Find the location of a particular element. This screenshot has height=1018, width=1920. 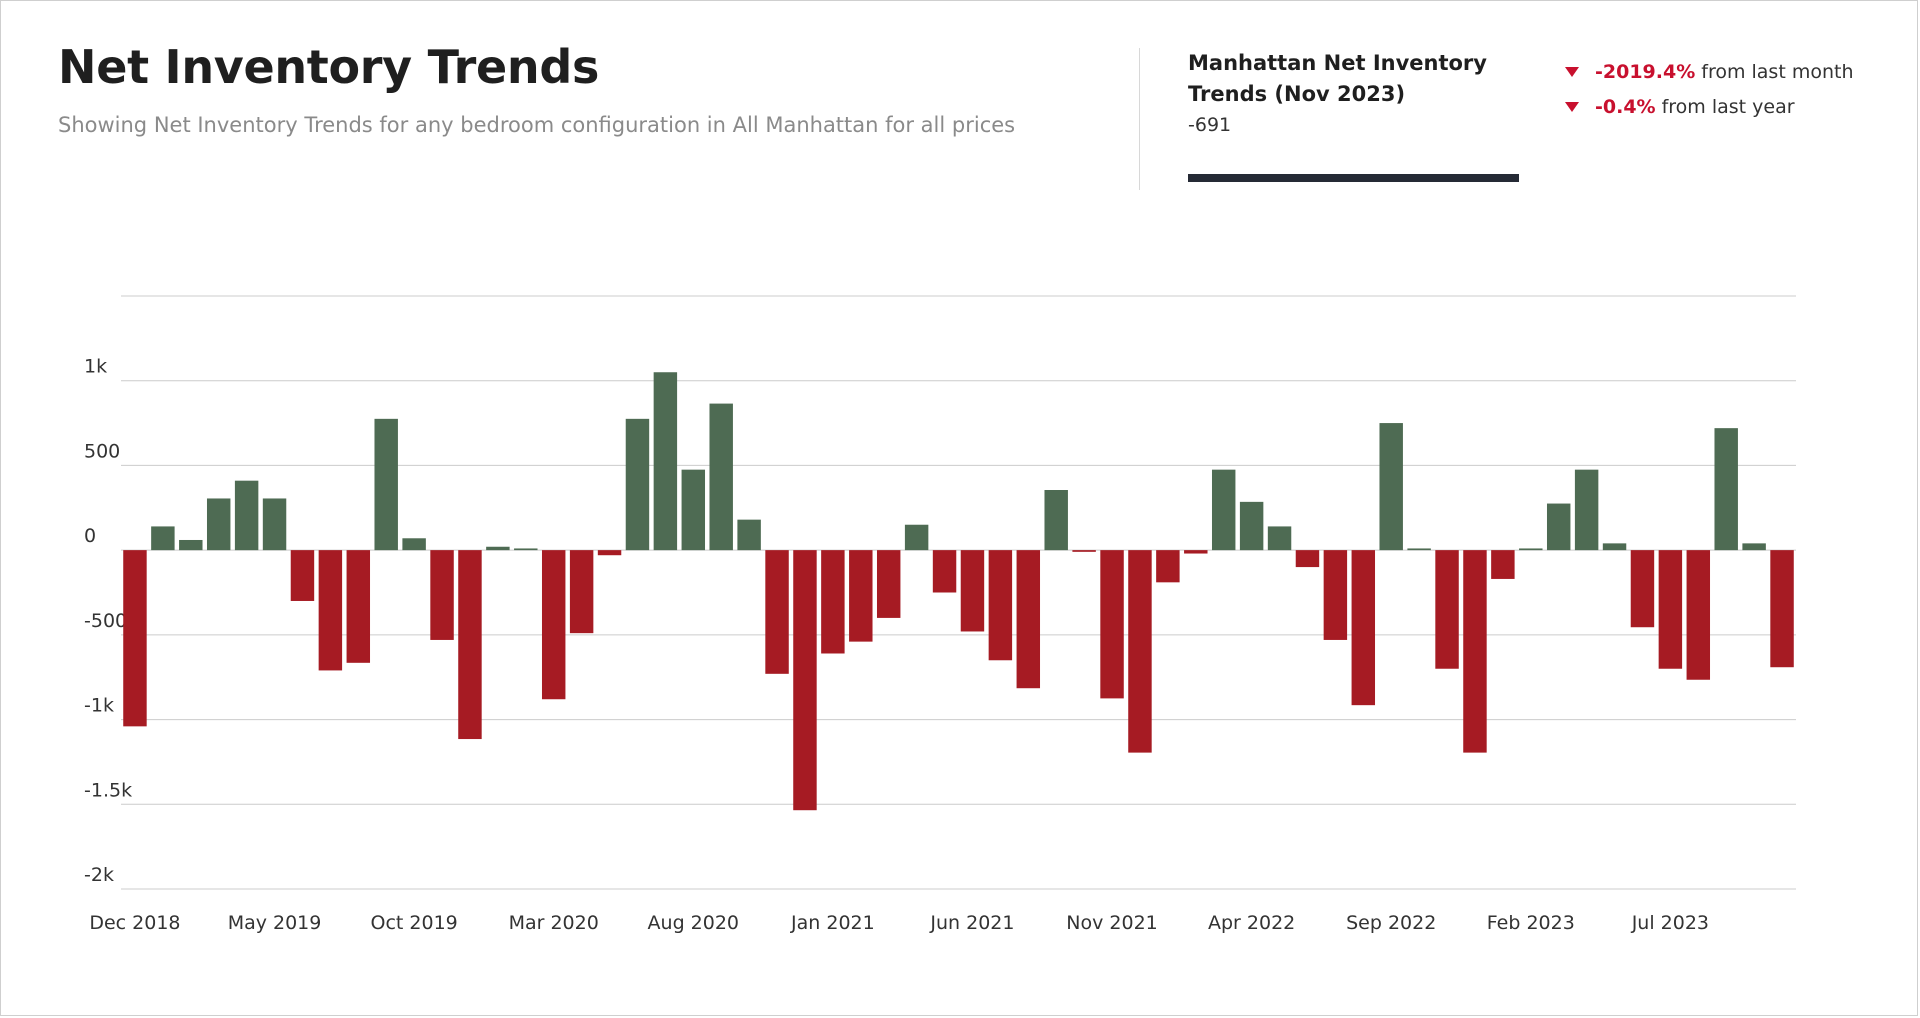

bar-nov-2020 is located at coordinates (777, 612).